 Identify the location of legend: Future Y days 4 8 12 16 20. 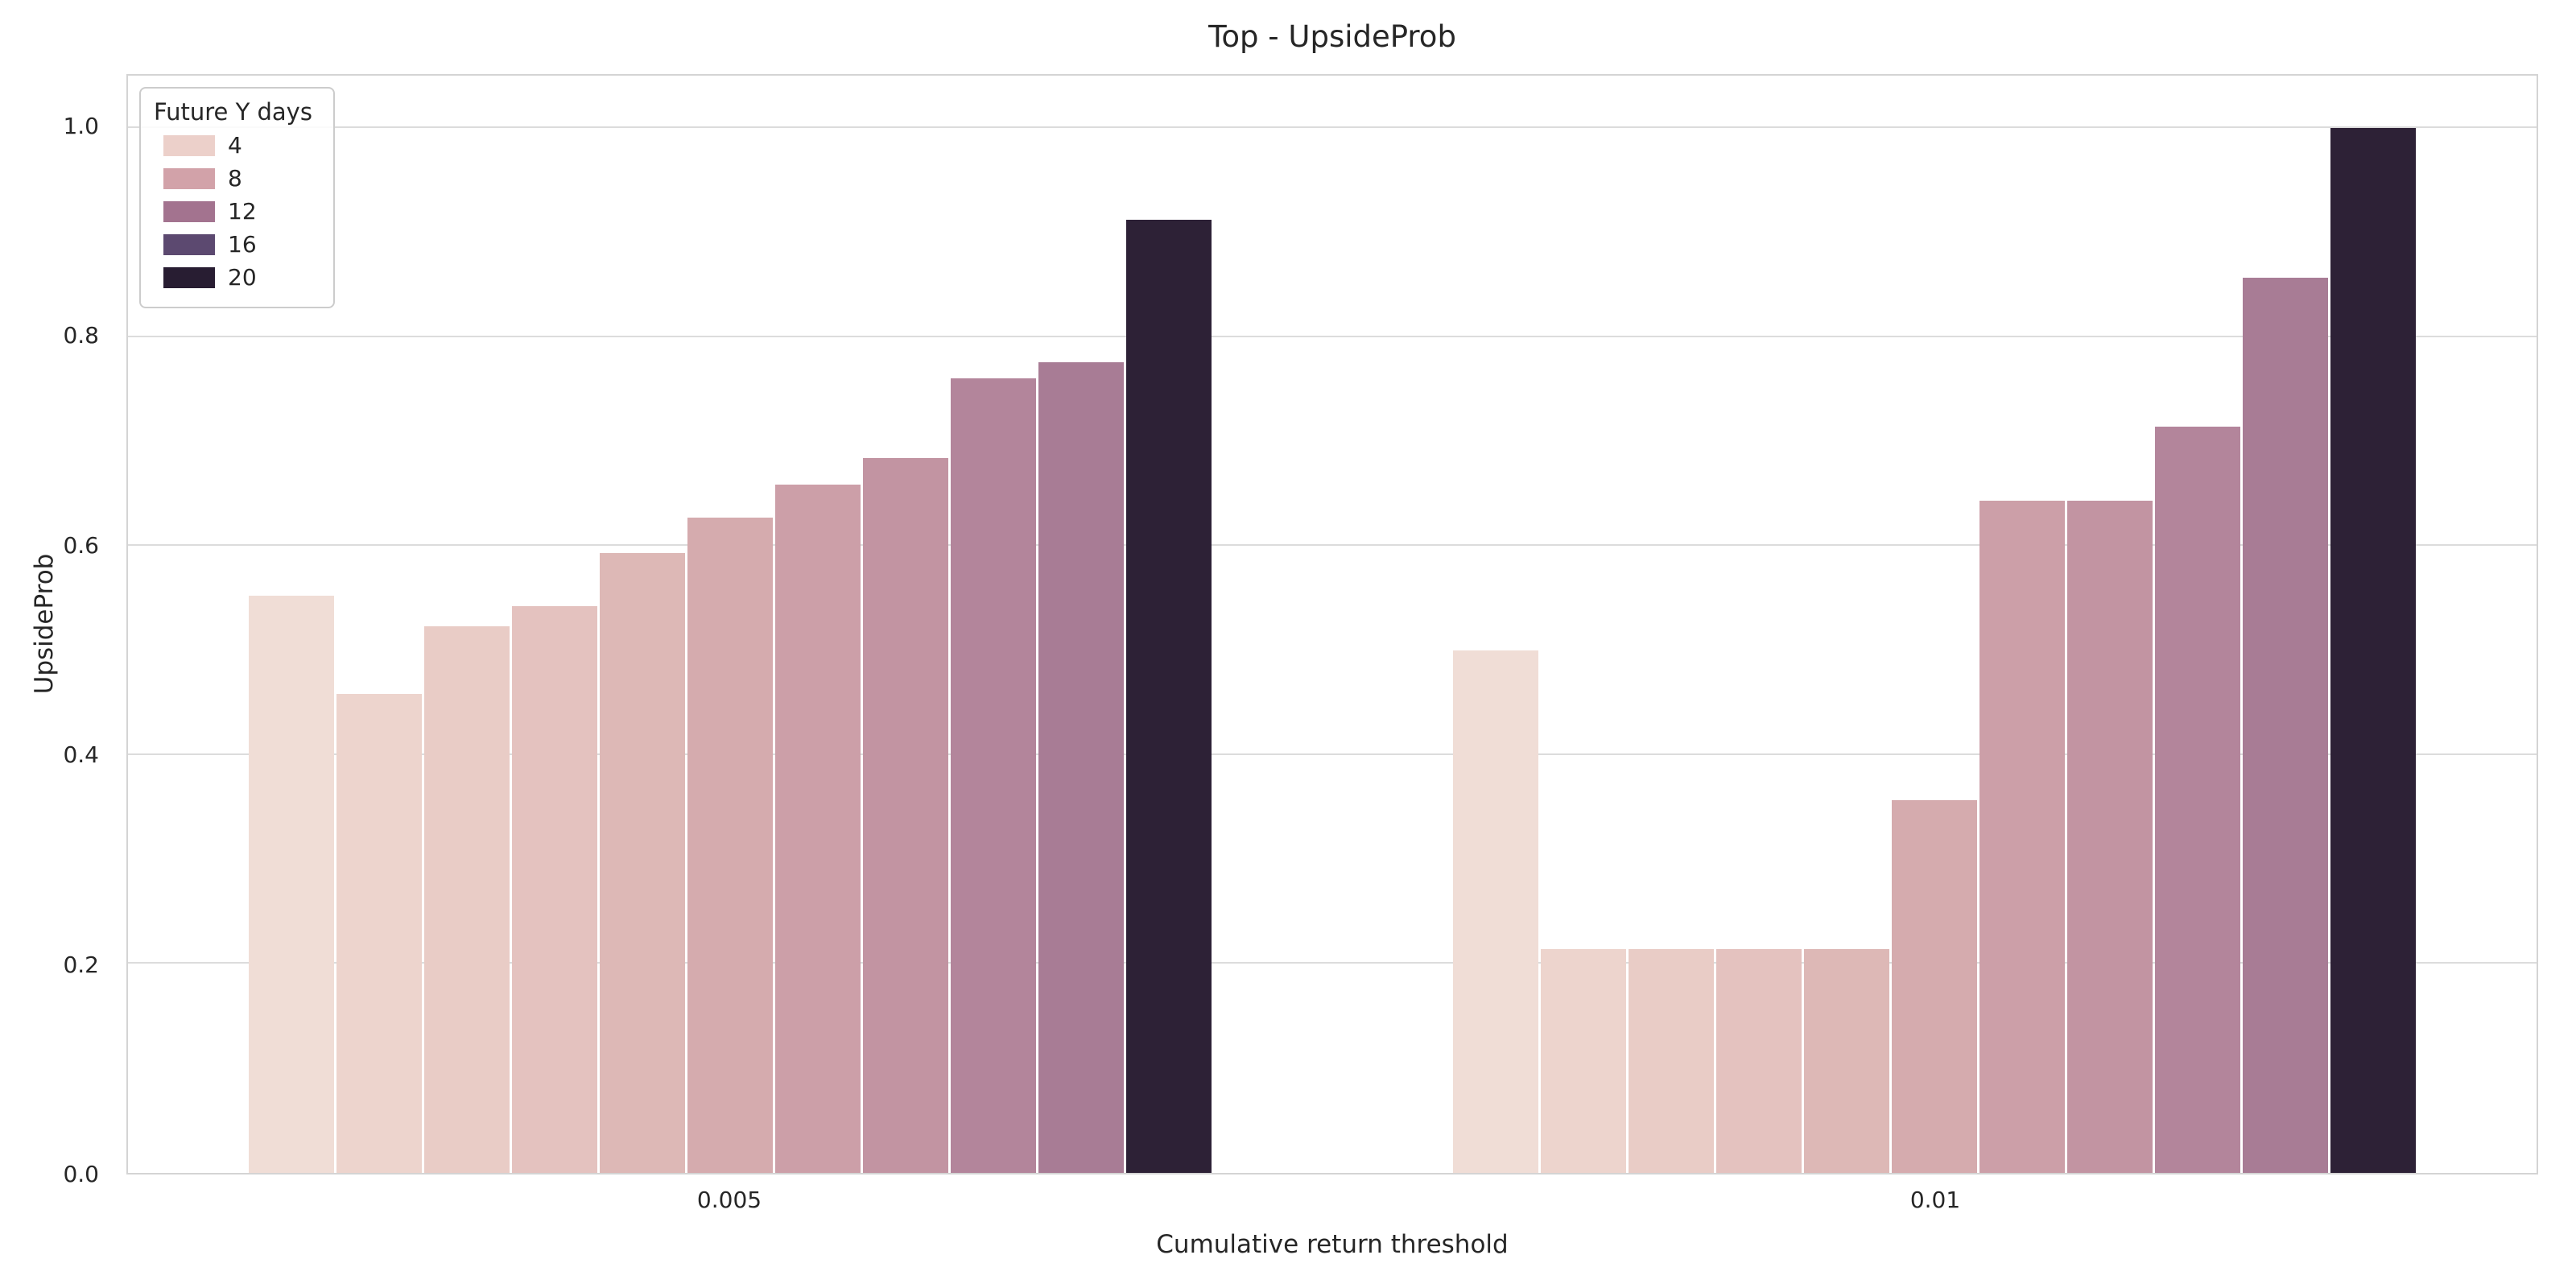
(237, 197).